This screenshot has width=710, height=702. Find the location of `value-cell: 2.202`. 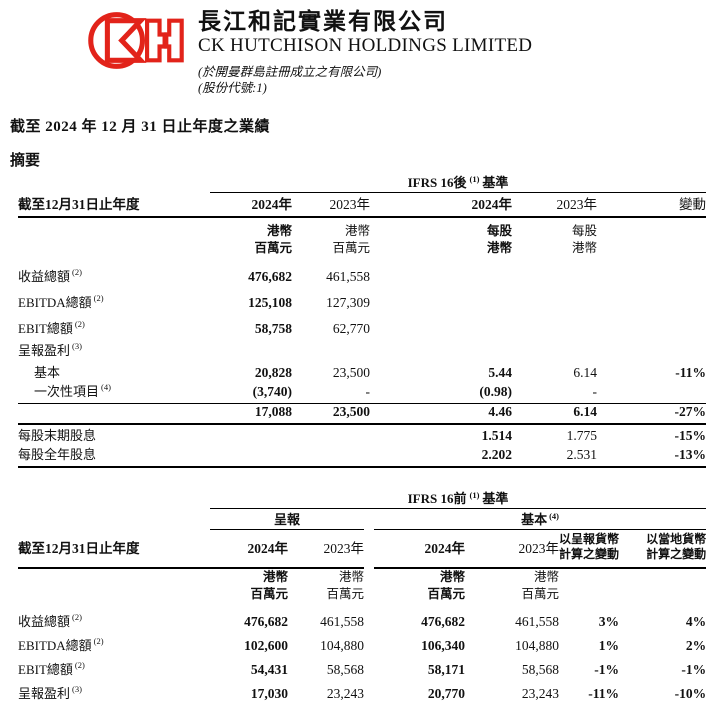

value-cell: 2.202 is located at coordinates (441, 456).